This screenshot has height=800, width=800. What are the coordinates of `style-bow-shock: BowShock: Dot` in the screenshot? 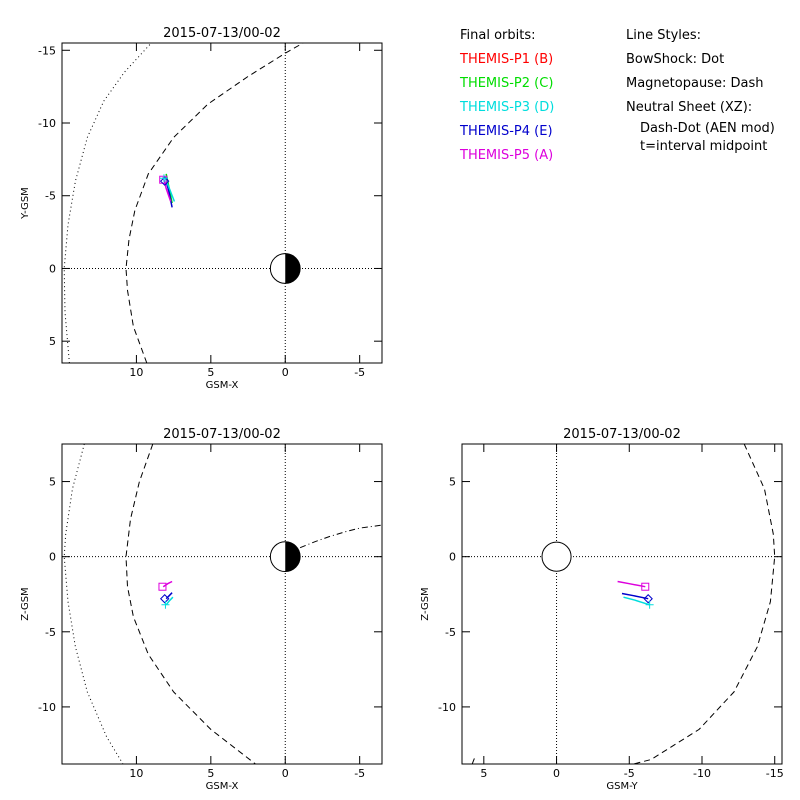 It's located at (675, 59).